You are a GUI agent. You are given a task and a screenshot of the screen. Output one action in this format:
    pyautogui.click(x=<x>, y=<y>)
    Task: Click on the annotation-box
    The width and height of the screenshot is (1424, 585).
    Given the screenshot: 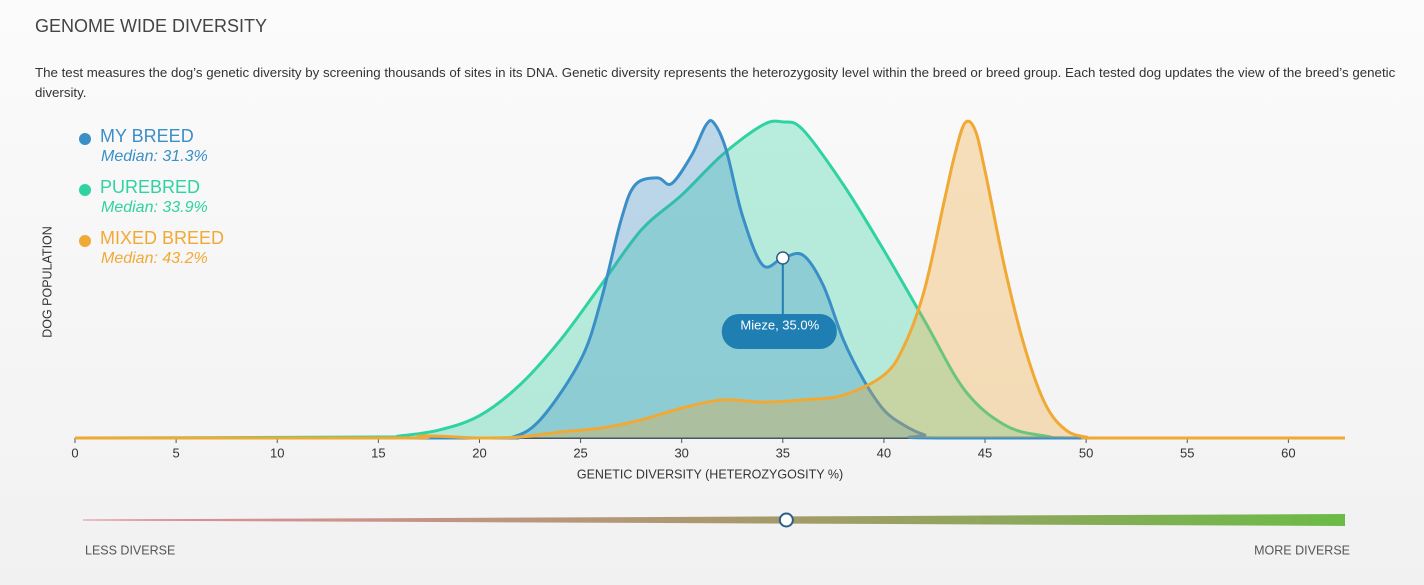 What is the action you would take?
    pyautogui.click(x=779, y=331)
    